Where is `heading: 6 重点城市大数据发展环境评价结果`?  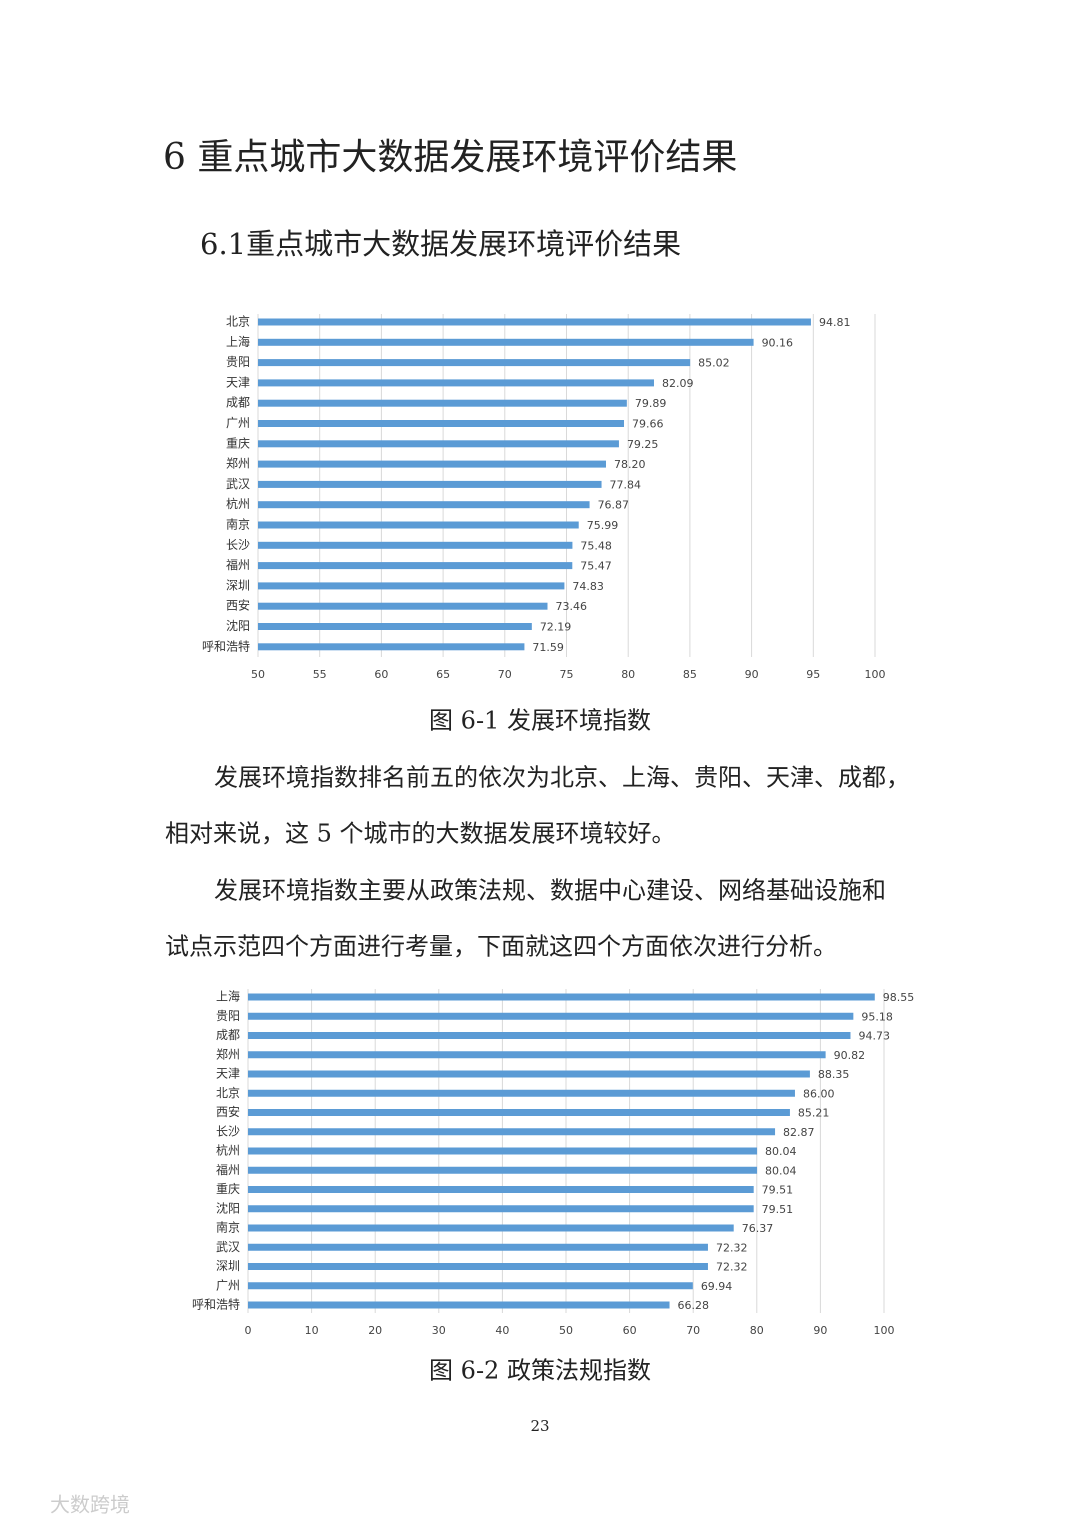
heading: 6 重点城市大数据发展环境评价结果 is located at coordinates (450, 157).